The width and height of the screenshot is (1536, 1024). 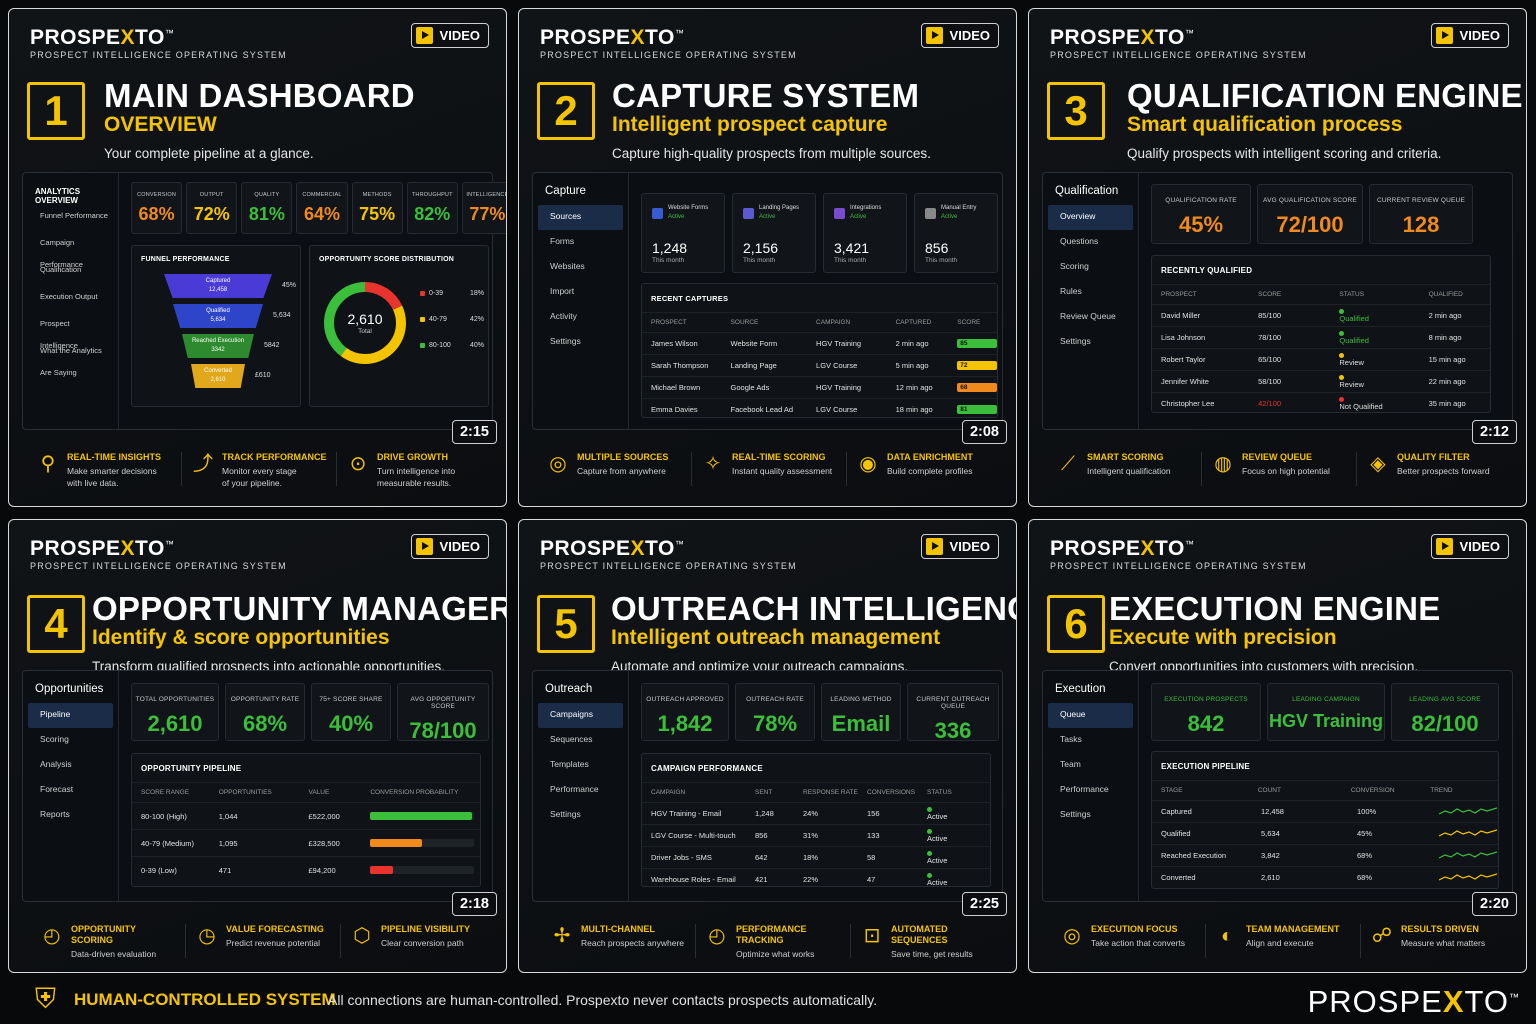 I want to click on sidebar-item-forms: Forms, so click(x=562, y=241).